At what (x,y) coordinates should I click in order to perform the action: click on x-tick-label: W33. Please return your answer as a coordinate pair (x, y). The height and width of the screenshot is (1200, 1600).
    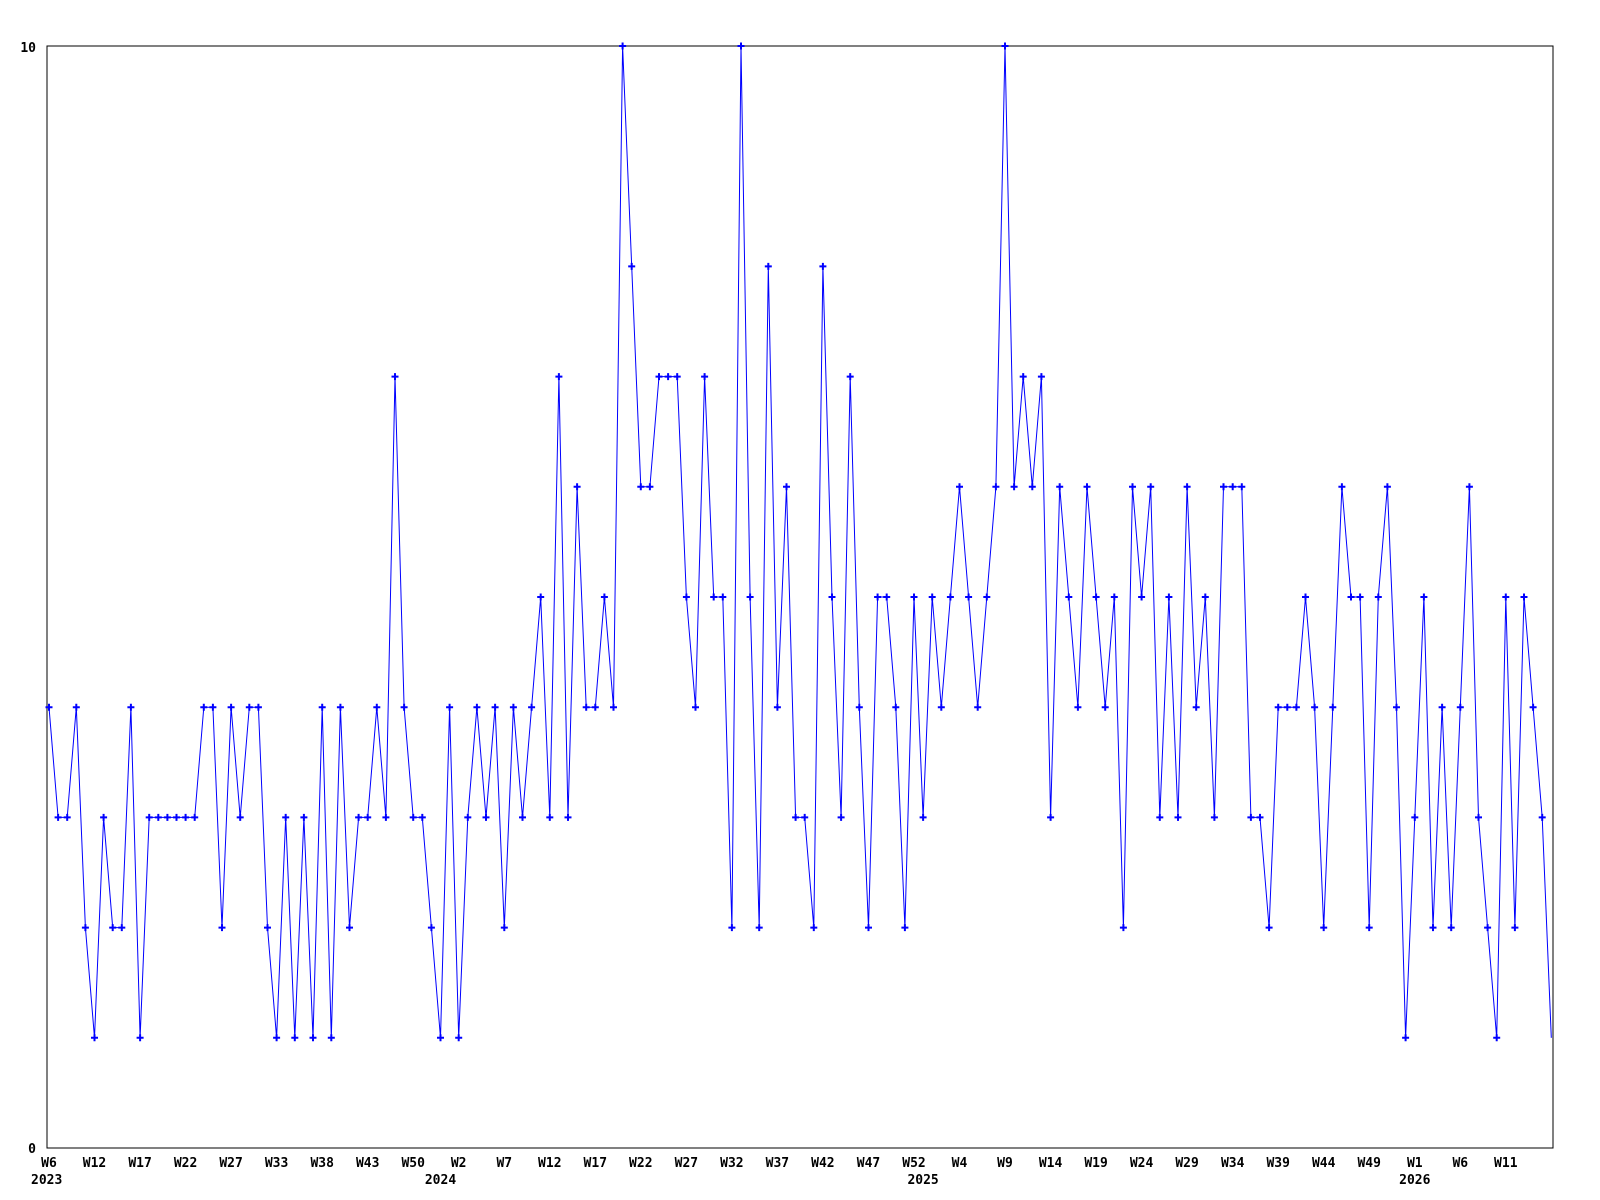
    Looking at the image, I should click on (276, 1163).